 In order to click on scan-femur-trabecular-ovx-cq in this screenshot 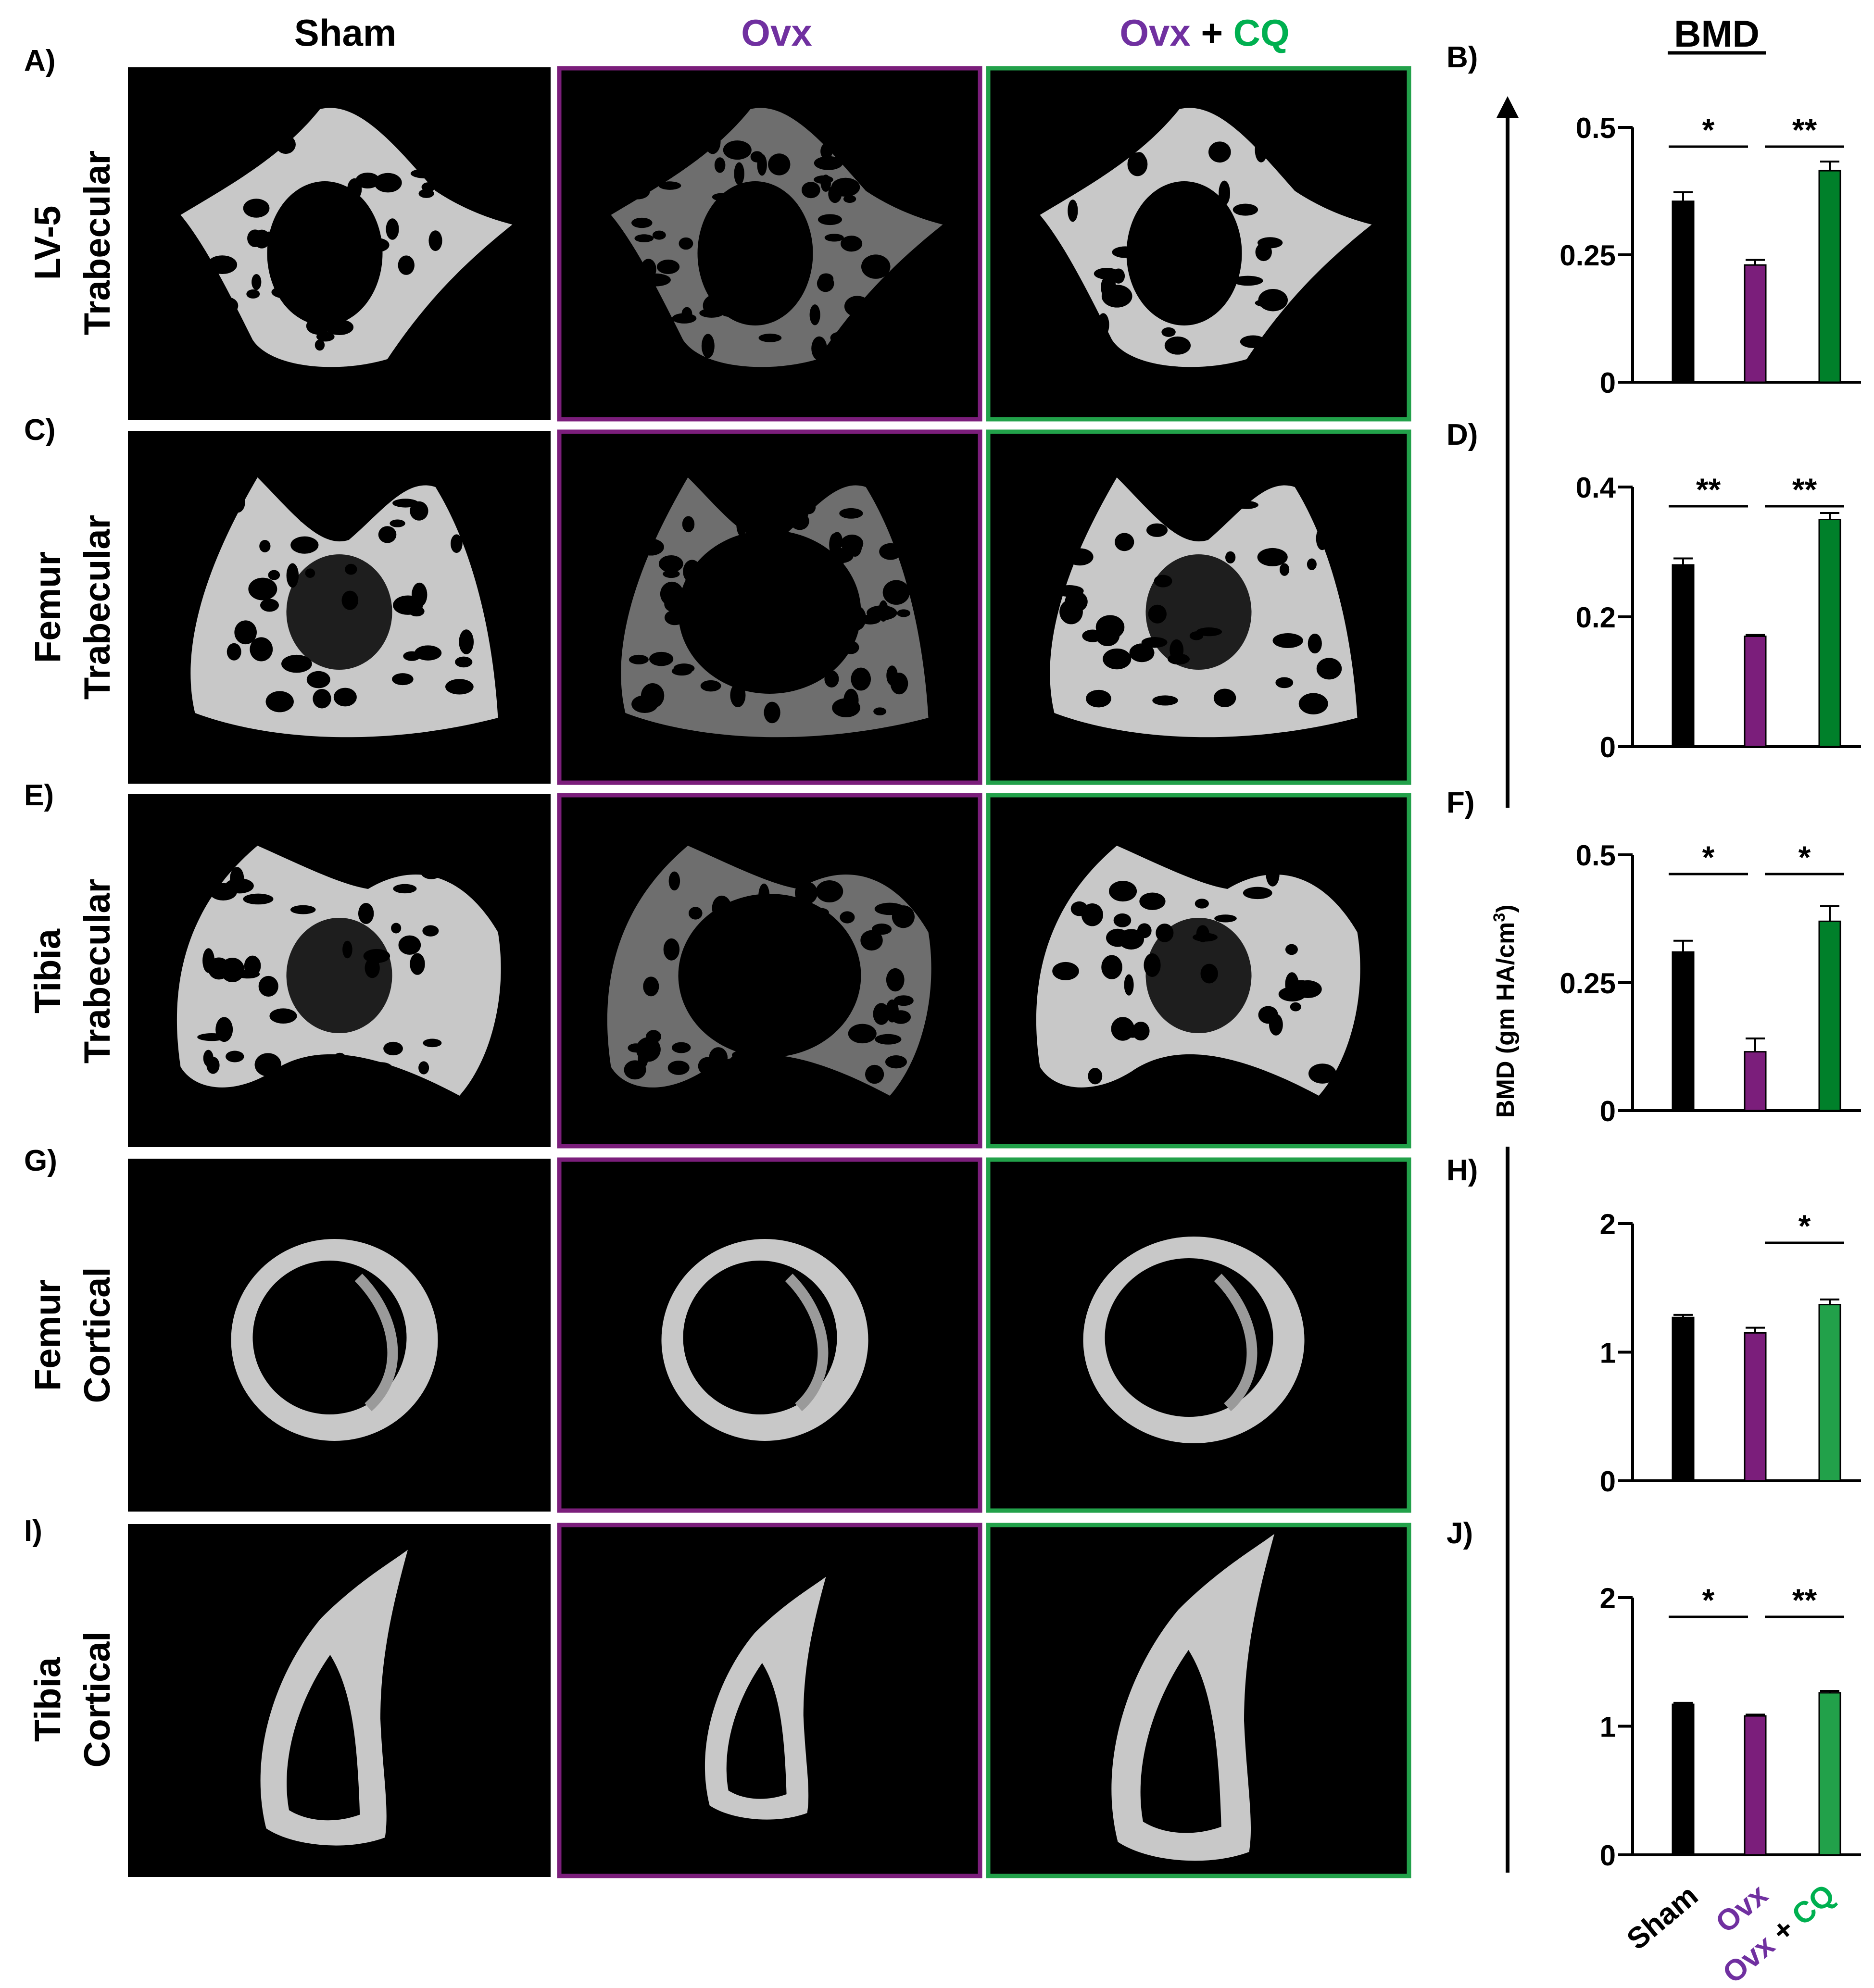, I will do `click(1198, 607)`.